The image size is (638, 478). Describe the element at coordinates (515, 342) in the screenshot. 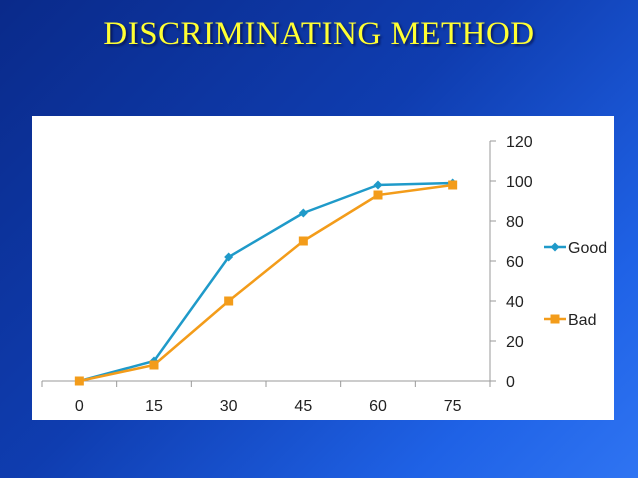

I see `y-tick-label: 20` at that location.